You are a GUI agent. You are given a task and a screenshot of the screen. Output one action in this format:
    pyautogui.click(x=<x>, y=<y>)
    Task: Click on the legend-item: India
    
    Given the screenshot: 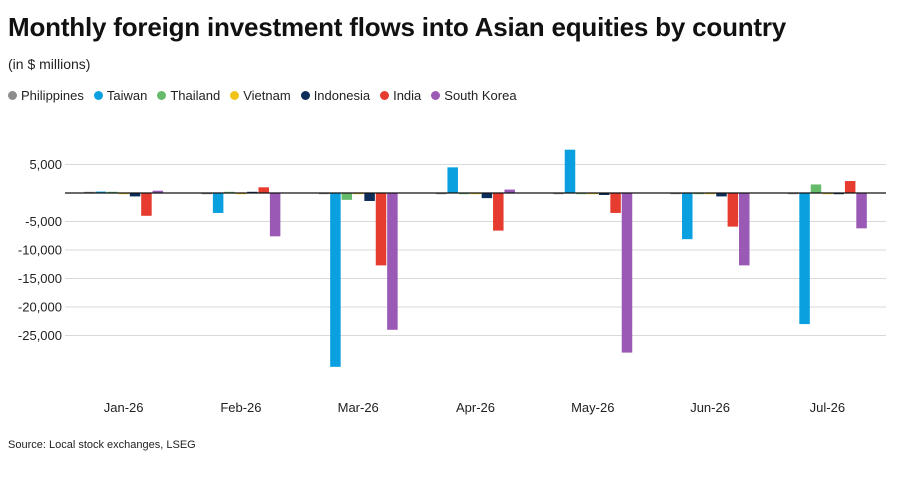 What is the action you would take?
    pyautogui.click(x=400, y=95)
    